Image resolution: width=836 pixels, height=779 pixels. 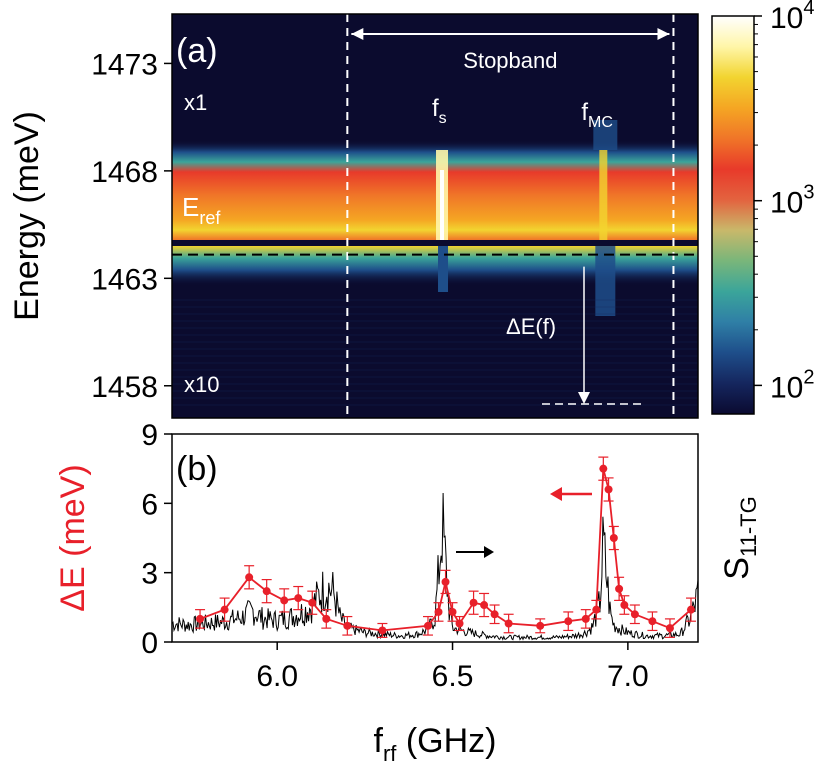 I want to click on stopband-label: Stopband, so click(x=510, y=60).